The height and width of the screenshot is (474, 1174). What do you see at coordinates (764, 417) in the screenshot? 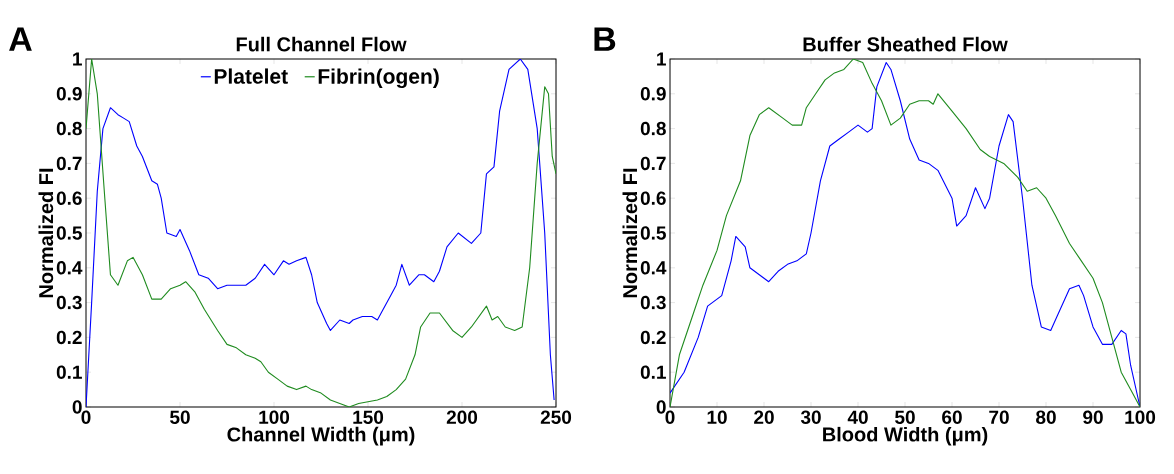
I see `x-tick-label: 20` at bounding box center [764, 417].